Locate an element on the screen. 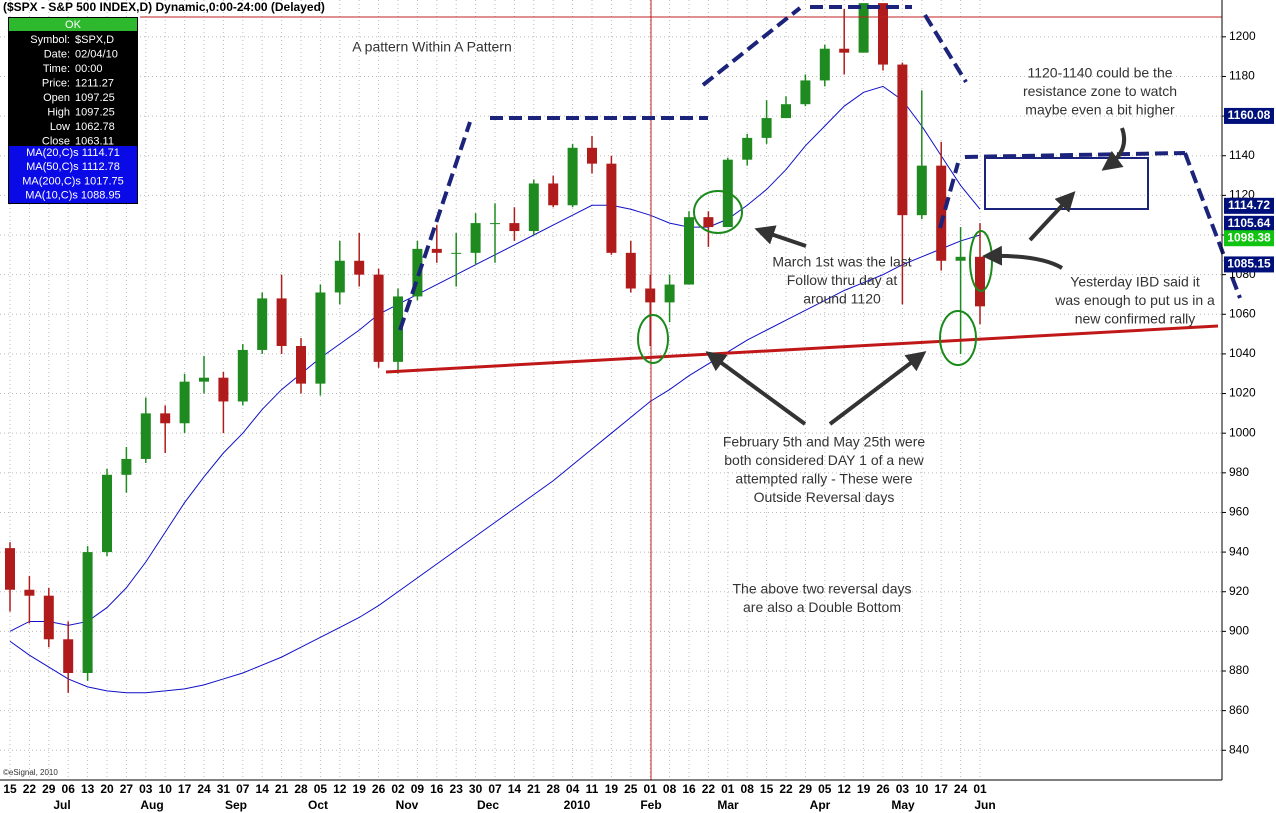 This screenshot has width=1276, height=813. x-tick-label: 14 is located at coordinates (263, 789).